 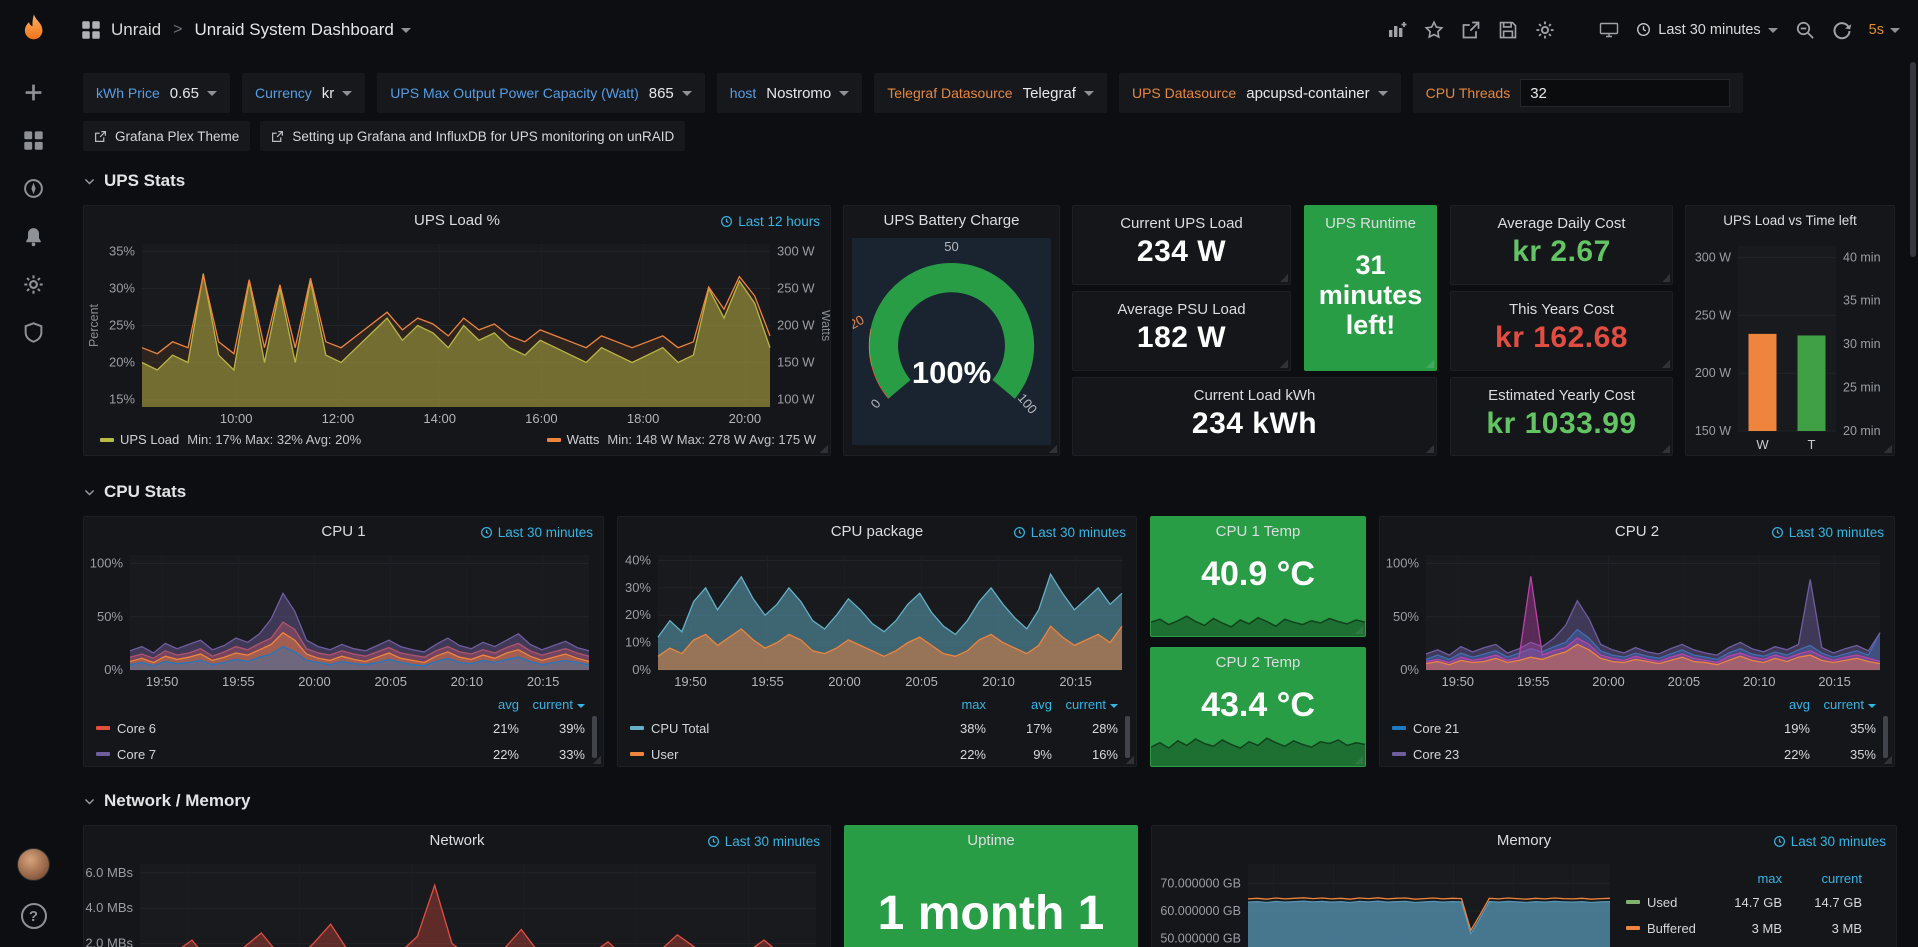 What do you see at coordinates (1406, 616) in the screenshot?
I see `svg-text: 50%` at bounding box center [1406, 616].